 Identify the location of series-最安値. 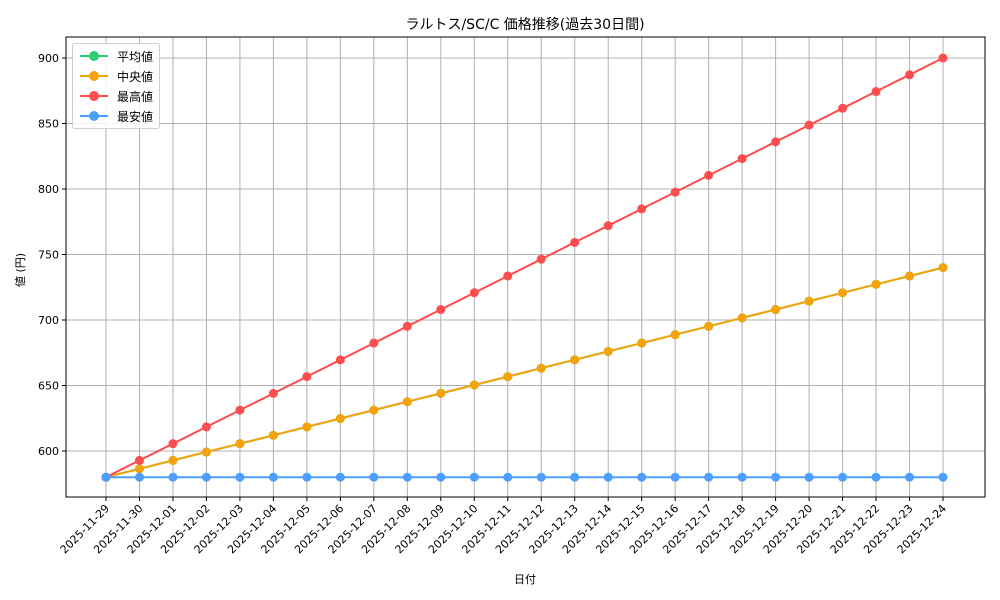
(524, 477).